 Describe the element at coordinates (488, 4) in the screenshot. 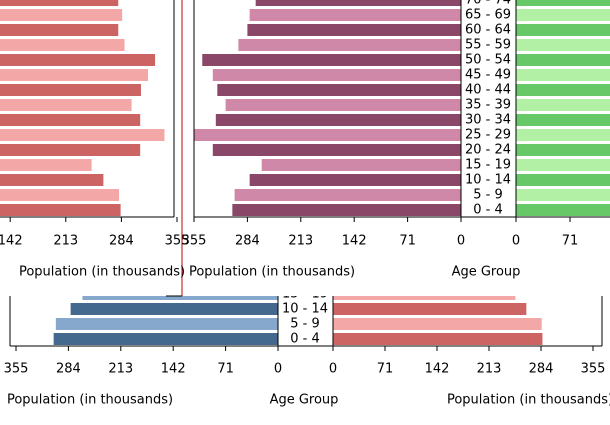

I see `category-label: 70 - 74` at that location.